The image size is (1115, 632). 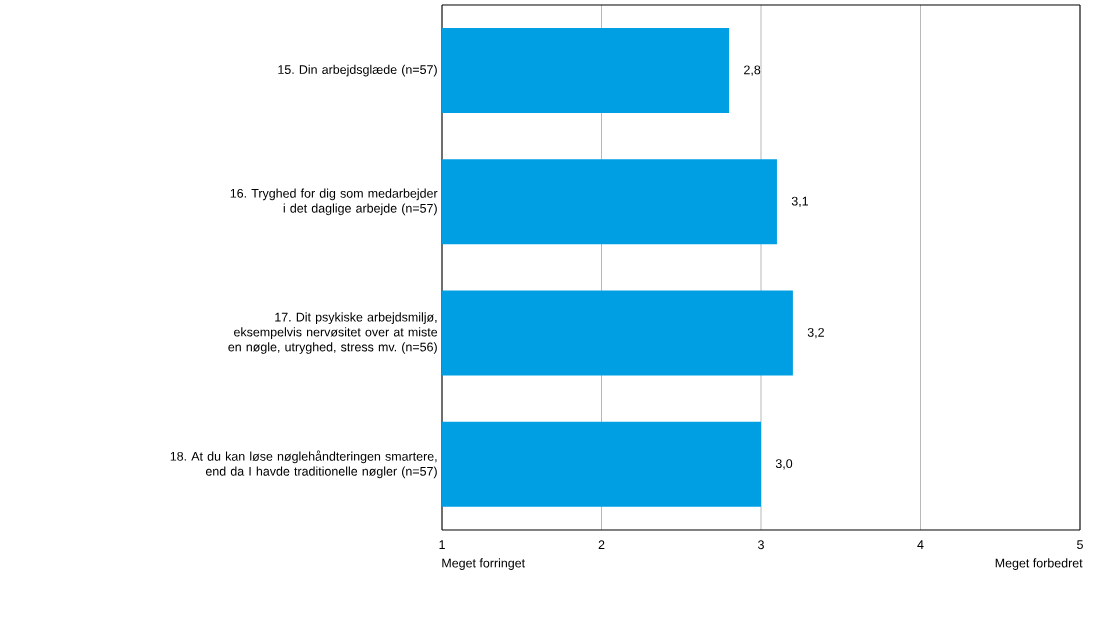 I want to click on y-tick-label: 15. Din arbejdsglæde (n=57), so click(x=357, y=70).